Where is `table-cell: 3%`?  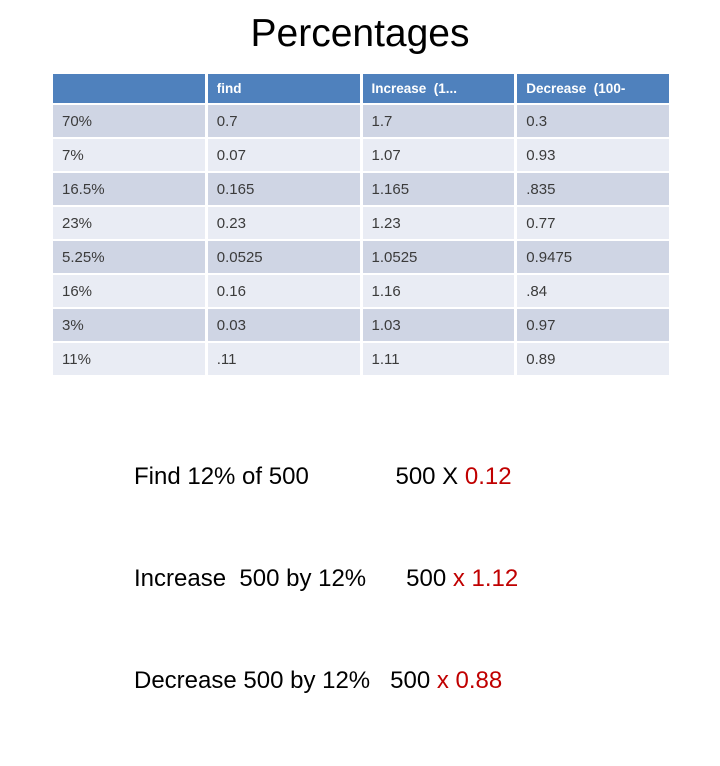
table-cell: 3% is located at coordinates (129, 325).